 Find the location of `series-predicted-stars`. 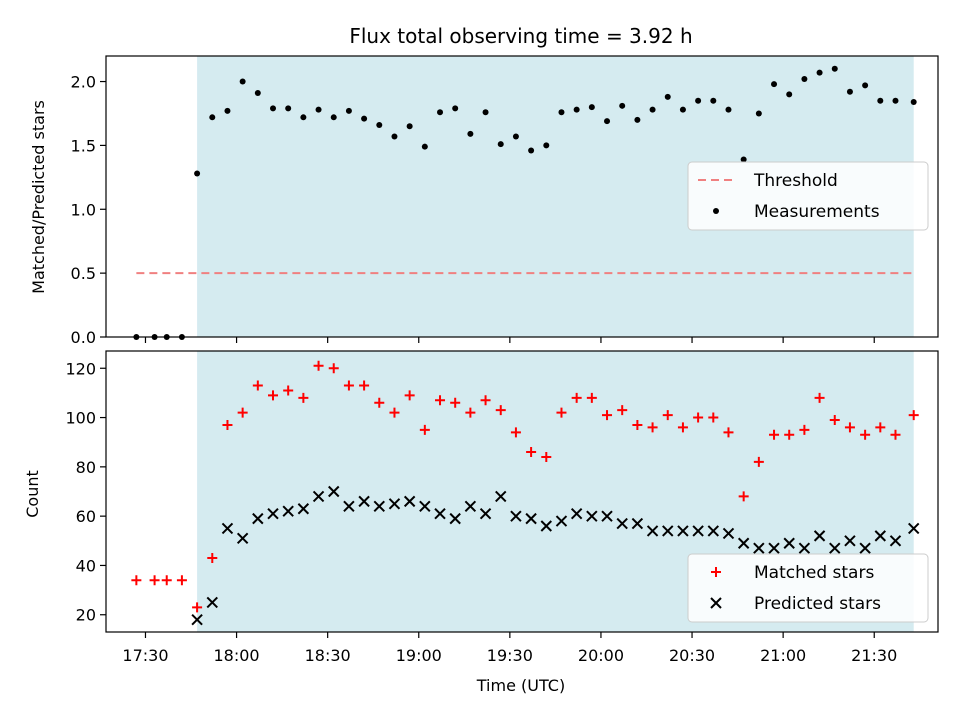

series-predicted-stars is located at coordinates (555, 555).